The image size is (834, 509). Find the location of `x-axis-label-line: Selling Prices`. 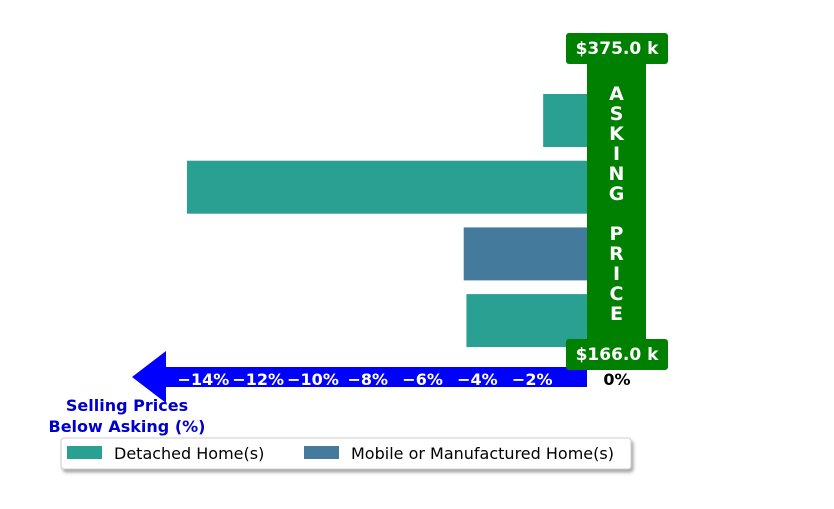

x-axis-label-line: Selling Prices is located at coordinates (127, 405).